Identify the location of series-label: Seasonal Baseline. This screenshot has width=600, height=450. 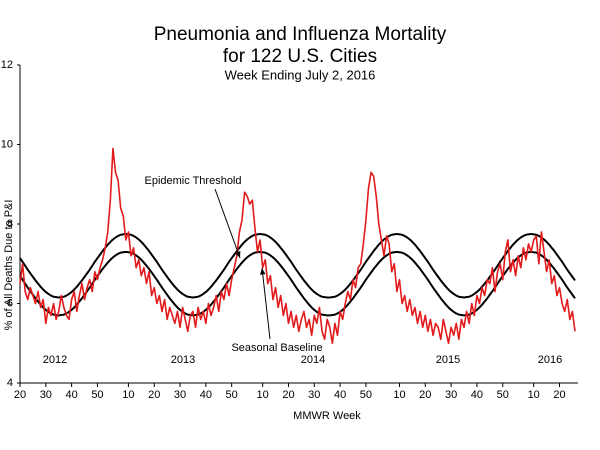
(276, 348).